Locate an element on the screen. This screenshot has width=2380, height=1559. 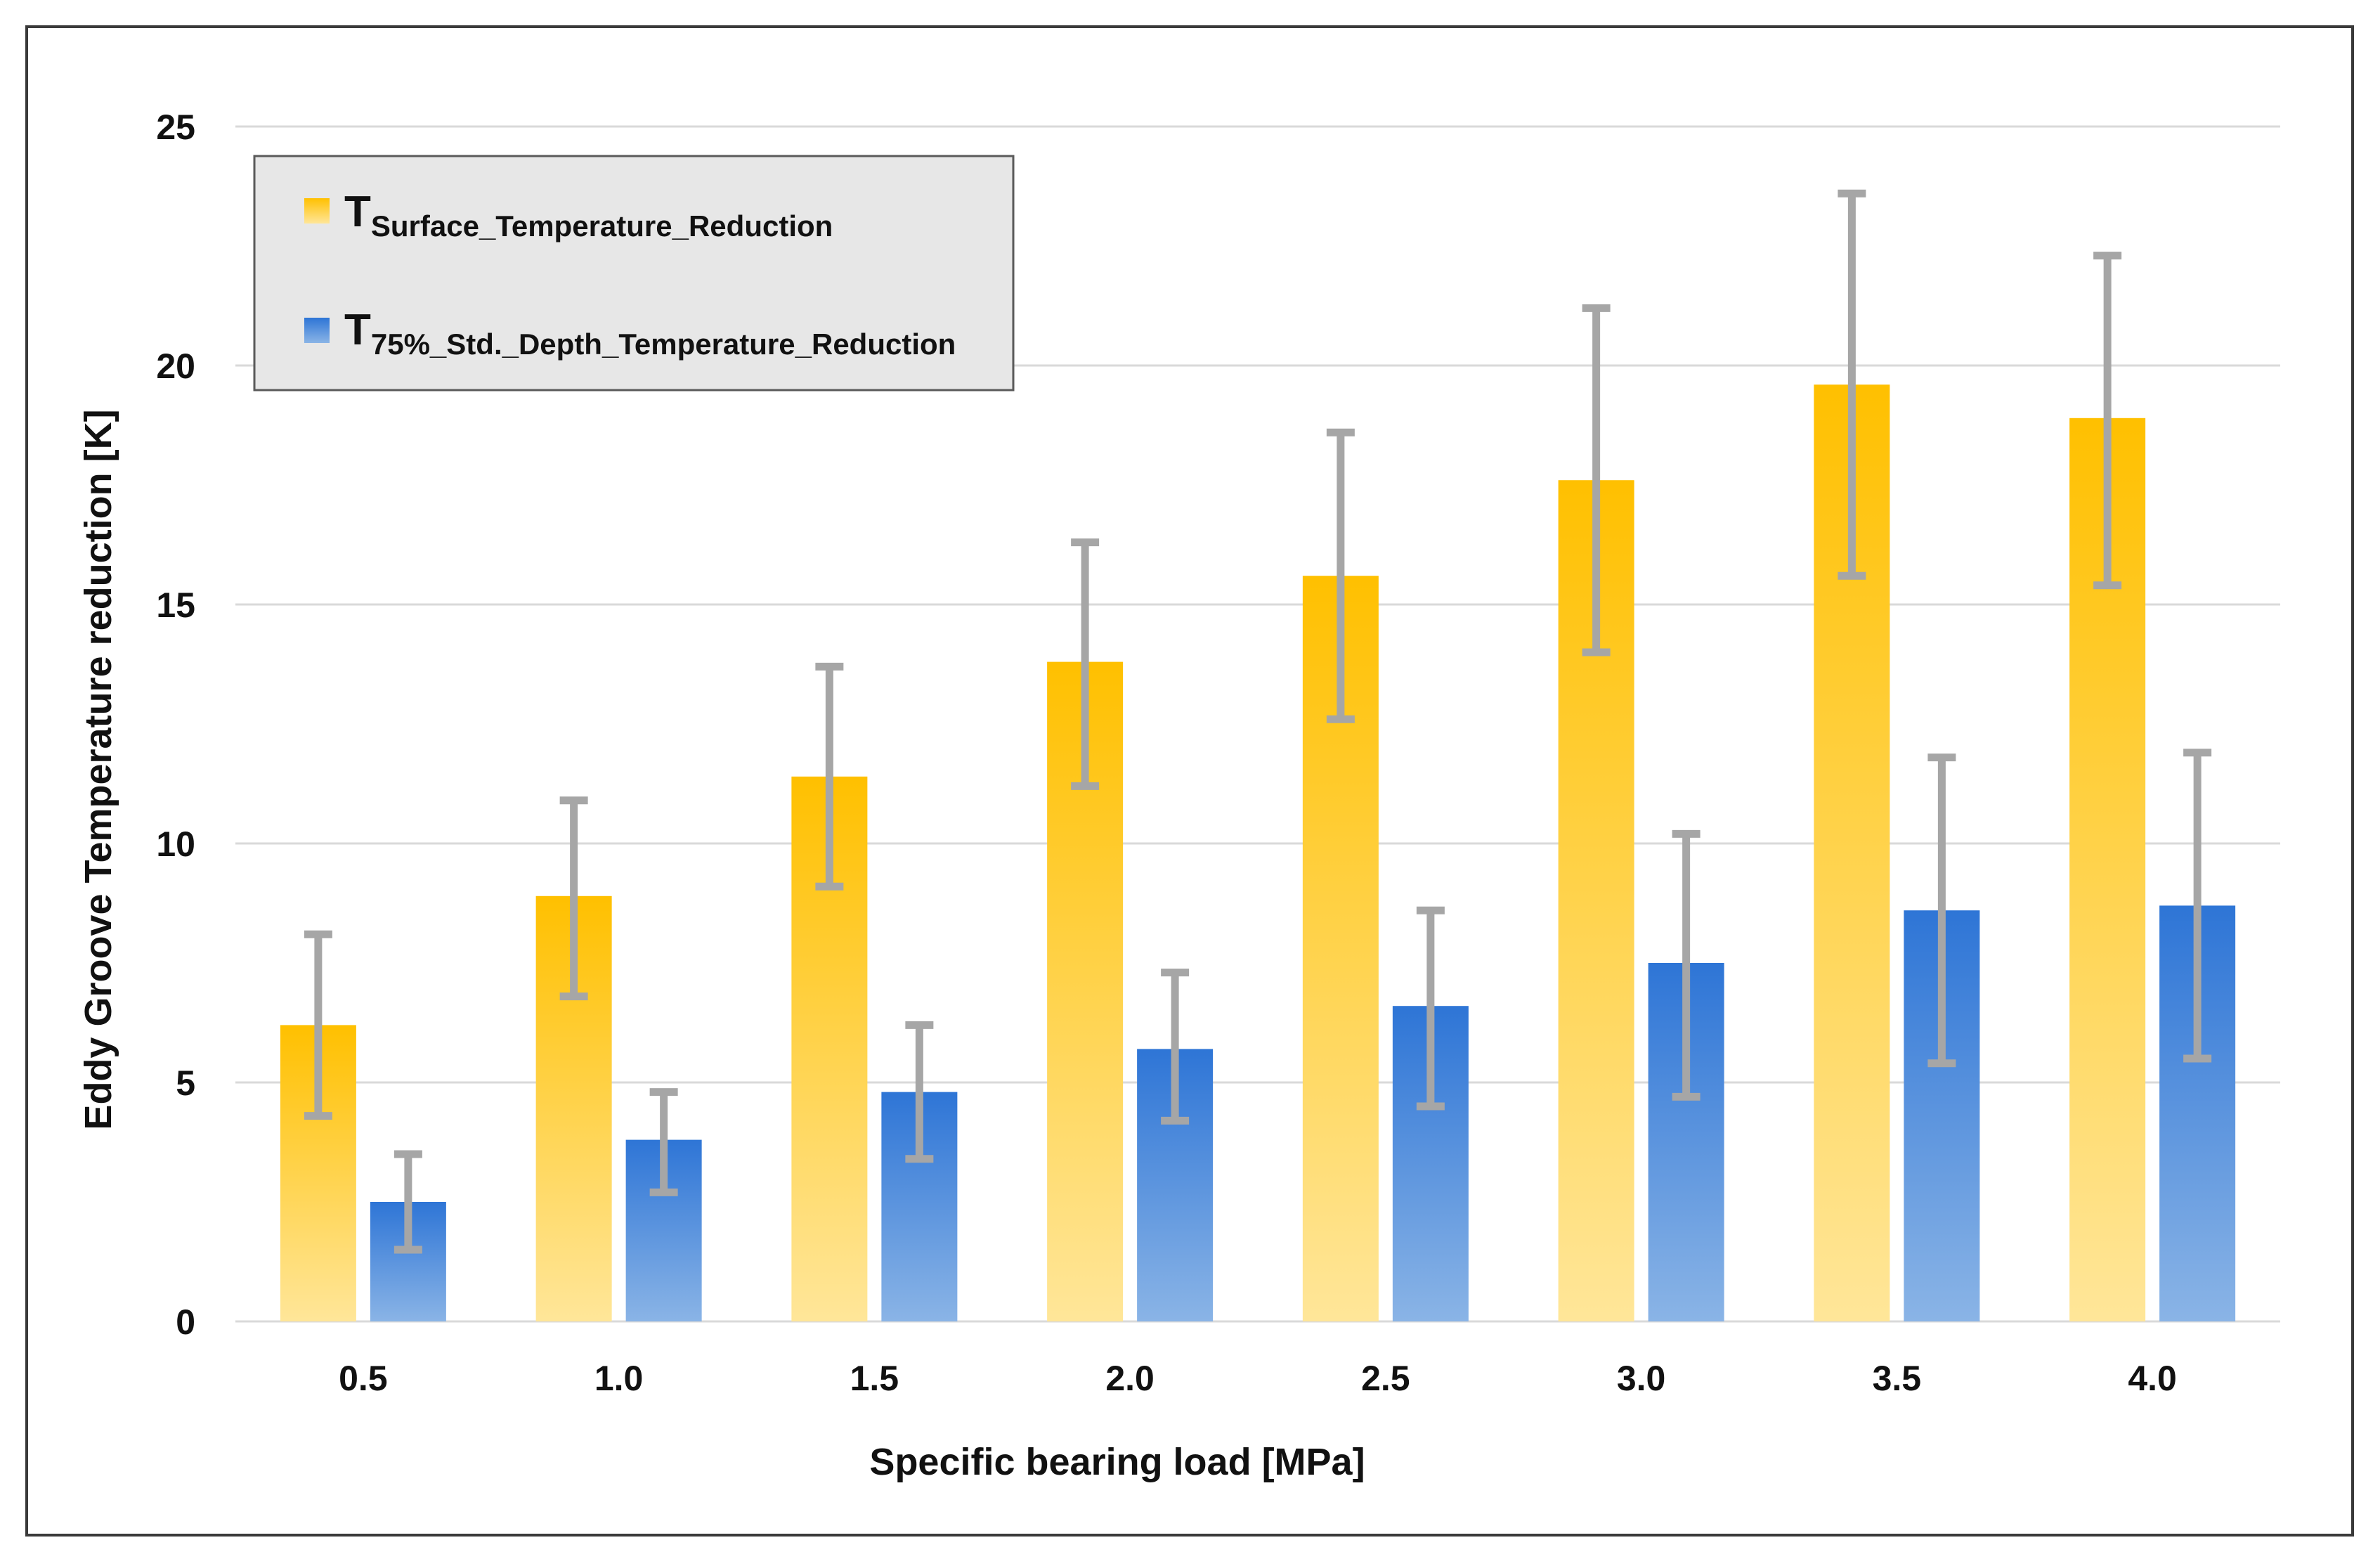
y-tick-label: 0 is located at coordinates (185, 1322).